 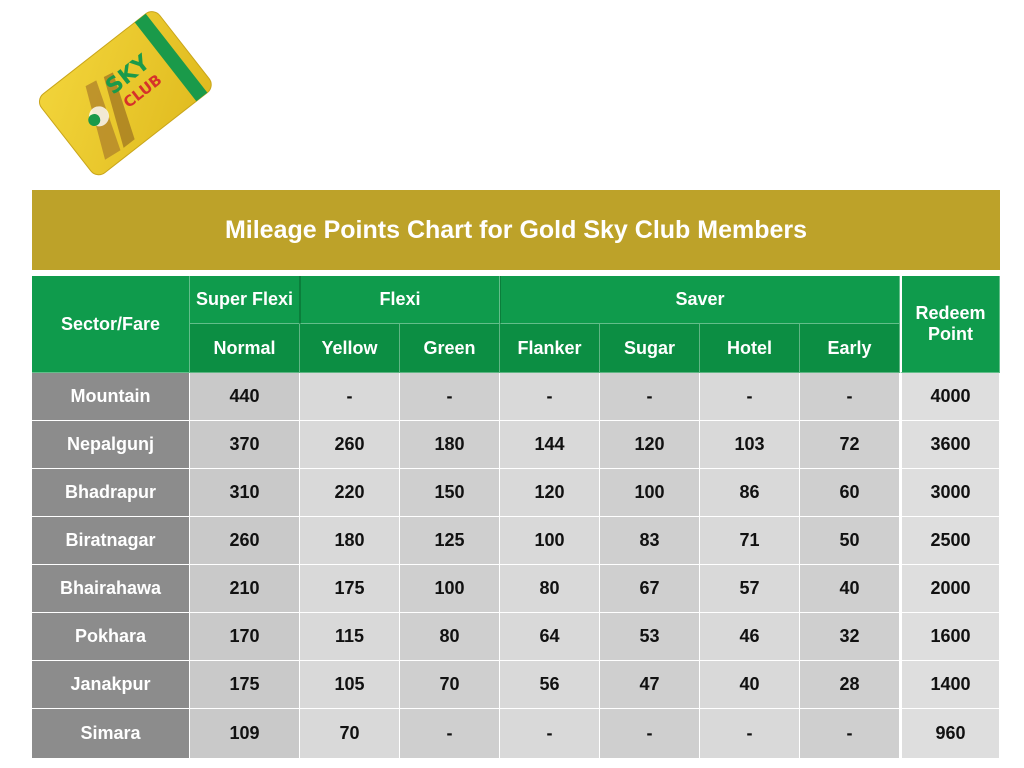 What do you see at coordinates (950, 493) in the screenshot?
I see `redeem-cell: 3000` at bounding box center [950, 493].